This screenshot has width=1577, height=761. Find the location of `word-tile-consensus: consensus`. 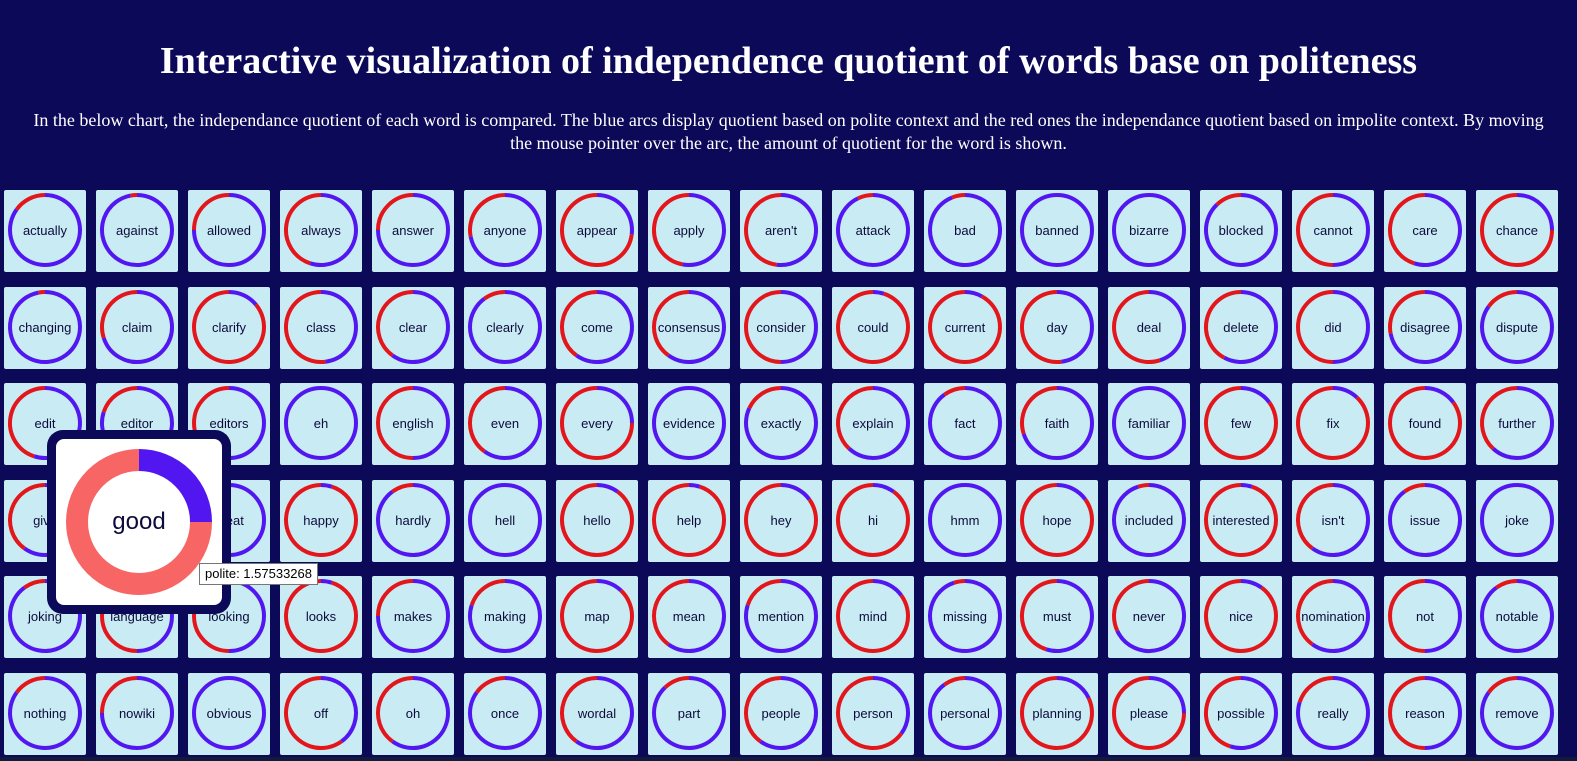

word-tile-consensus: consensus is located at coordinates (689, 327).